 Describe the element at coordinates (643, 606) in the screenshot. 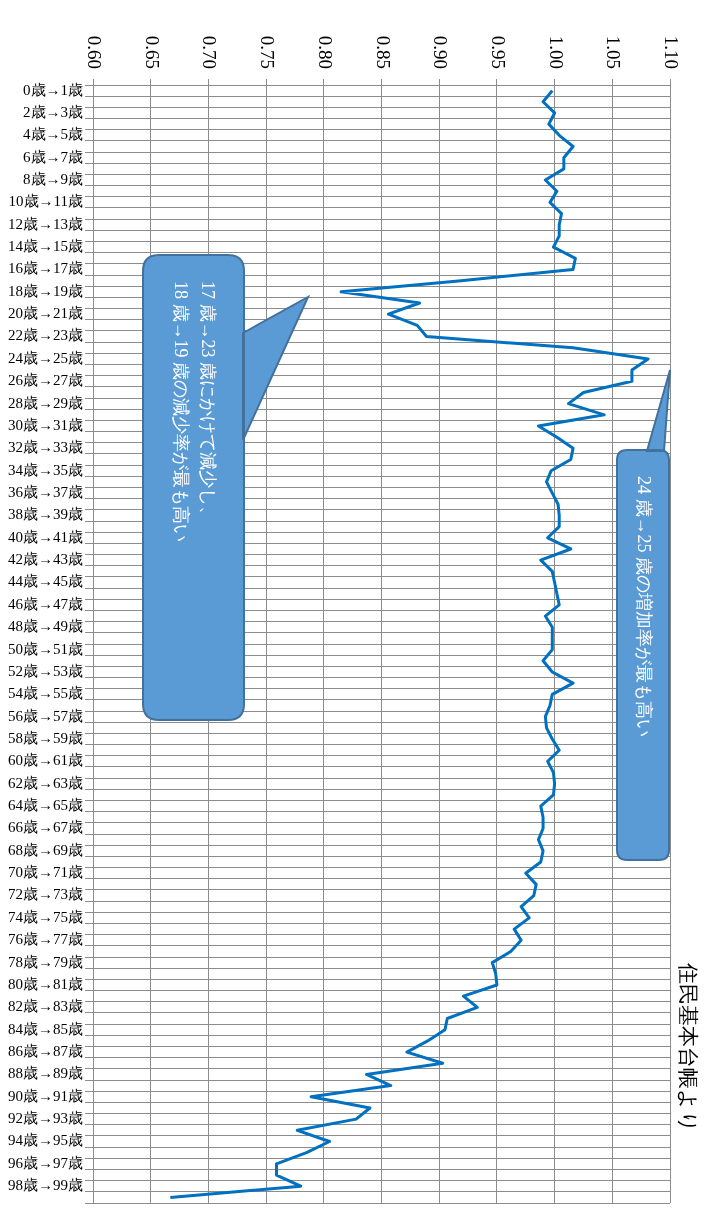

I see `annotation: 24 歳→25 歳の増加率が最も高い` at that location.